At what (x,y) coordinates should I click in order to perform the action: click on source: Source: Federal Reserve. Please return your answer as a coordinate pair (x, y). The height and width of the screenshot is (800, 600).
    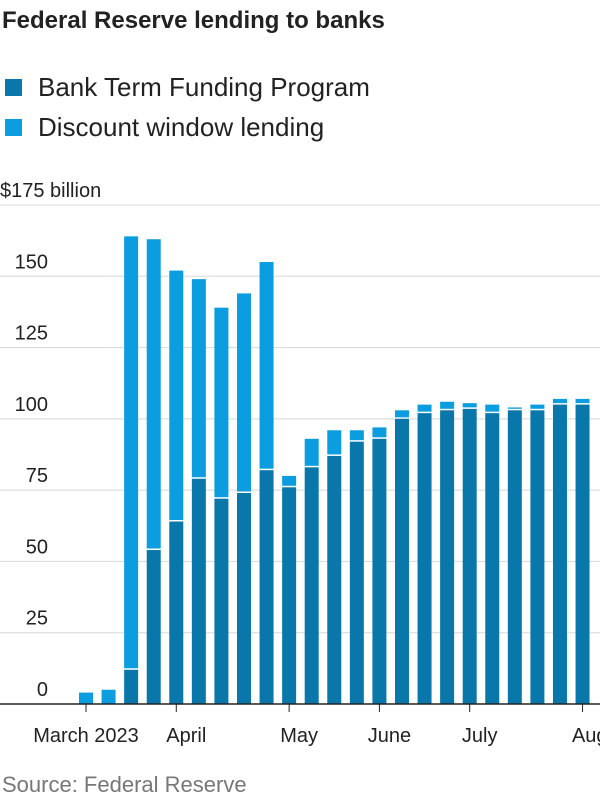
    Looking at the image, I should click on (124, 784).